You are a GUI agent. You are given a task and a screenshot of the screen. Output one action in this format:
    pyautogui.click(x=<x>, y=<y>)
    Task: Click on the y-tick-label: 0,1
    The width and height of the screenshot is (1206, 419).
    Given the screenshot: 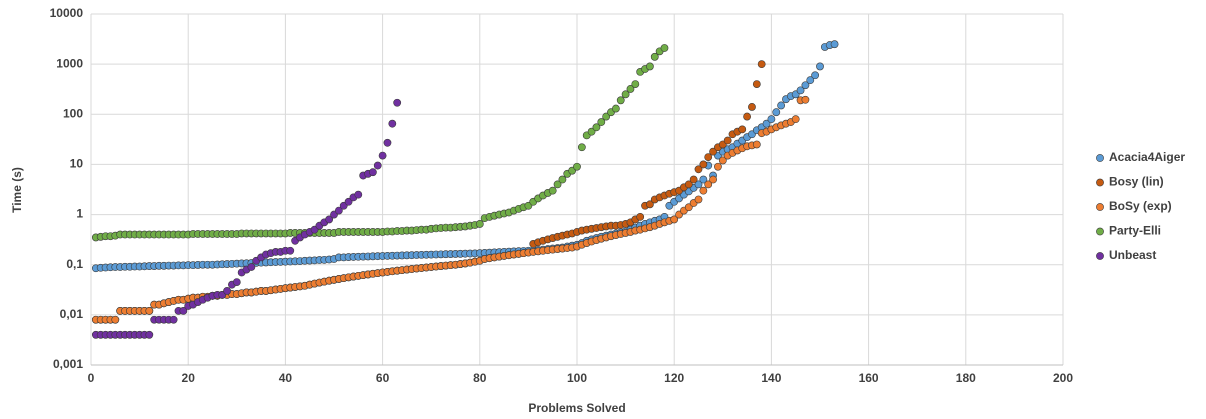 What is the action you would take?
    pyautogui.click(x=74, y=264)
    